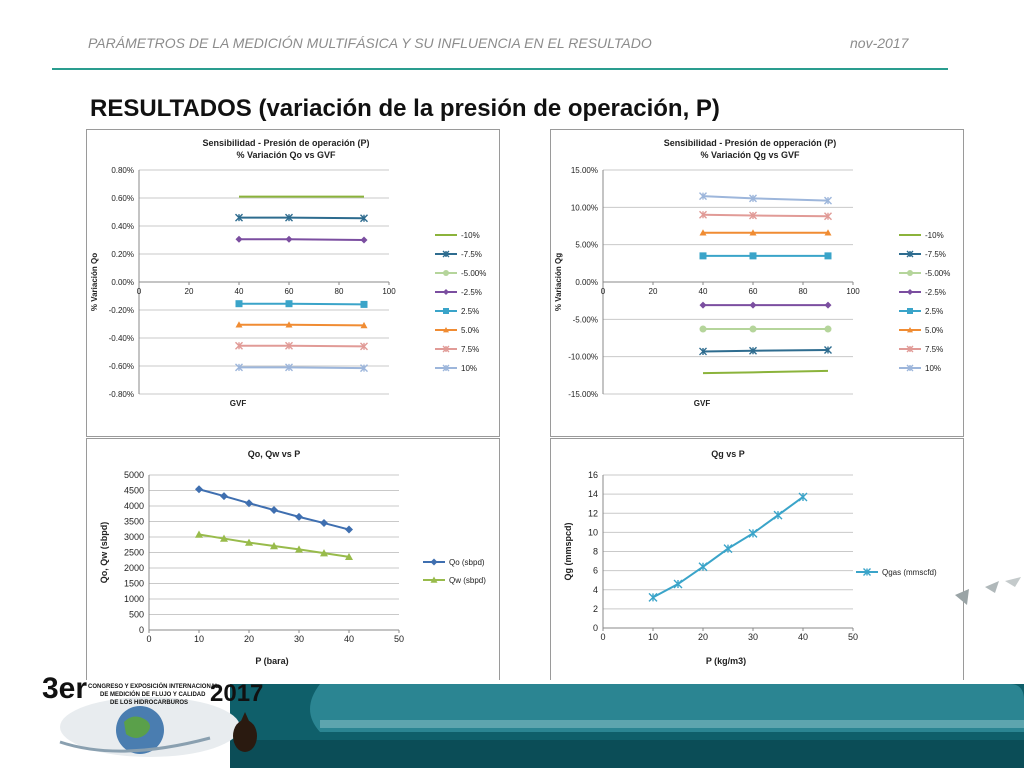  Describe the element at coordinates (595, 590) in the screenshot. I see `y-tick-label: 4` at that location.